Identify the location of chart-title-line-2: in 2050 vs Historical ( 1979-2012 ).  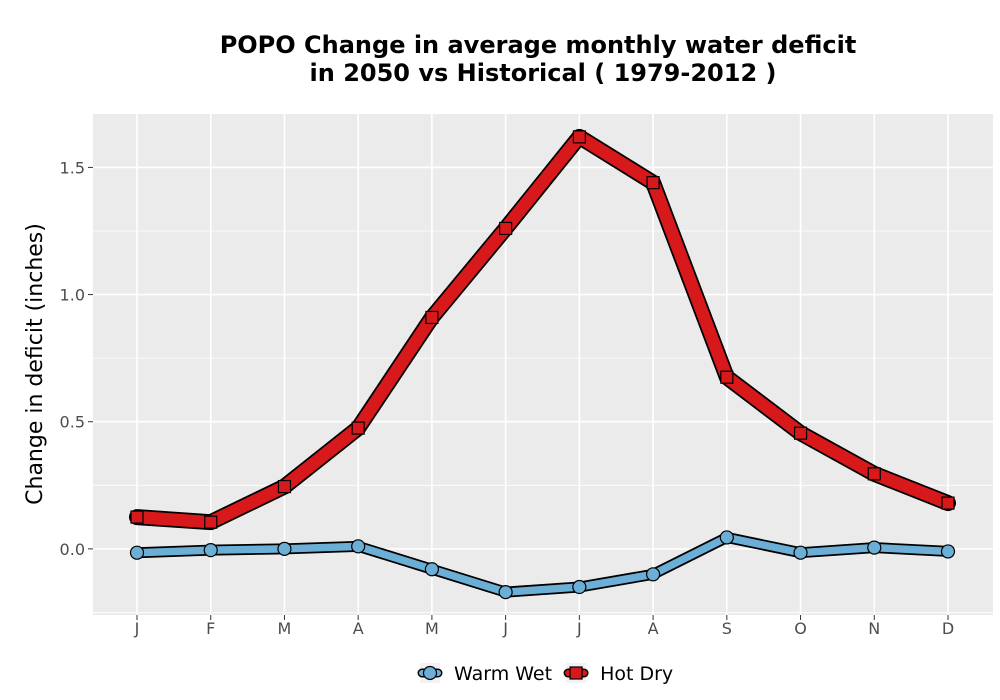
(543, 73).